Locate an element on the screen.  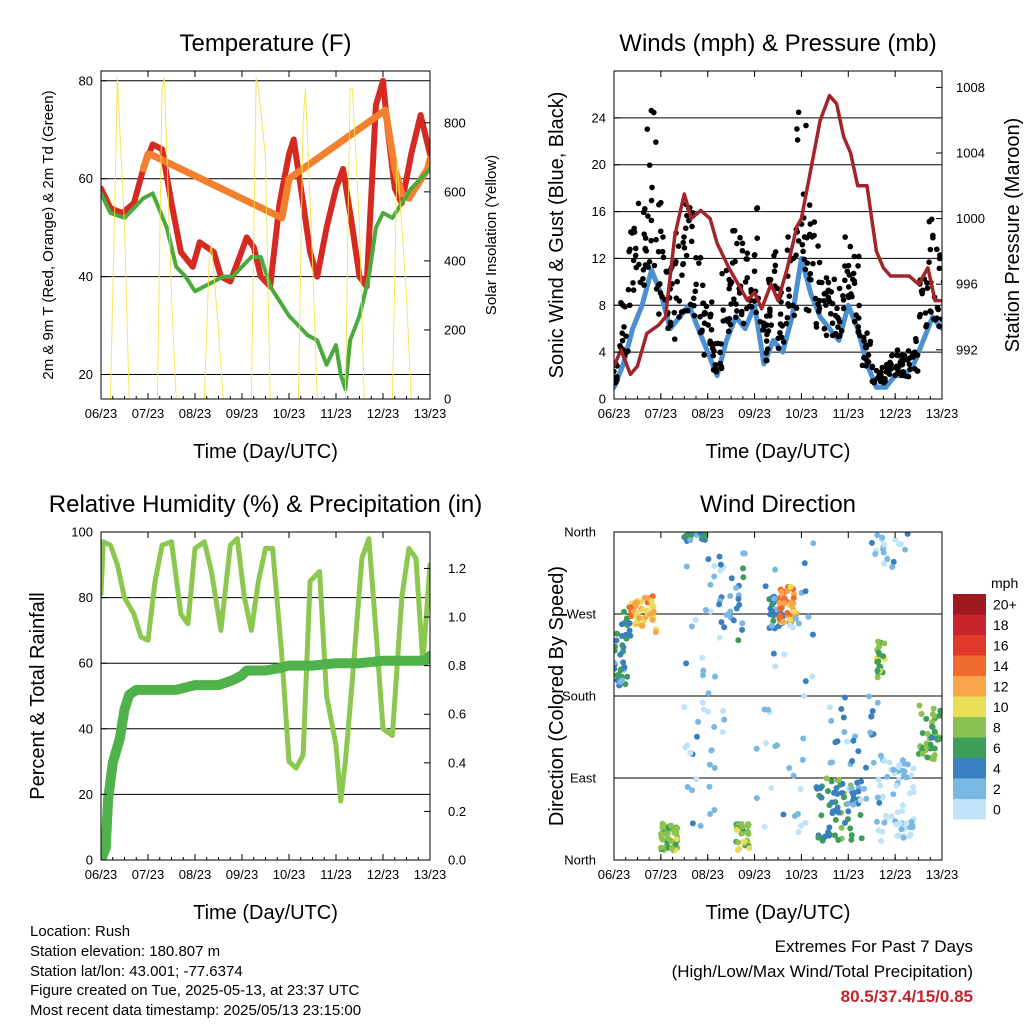
x-tick-label: 10/23 is located at coordinates (801, 874).